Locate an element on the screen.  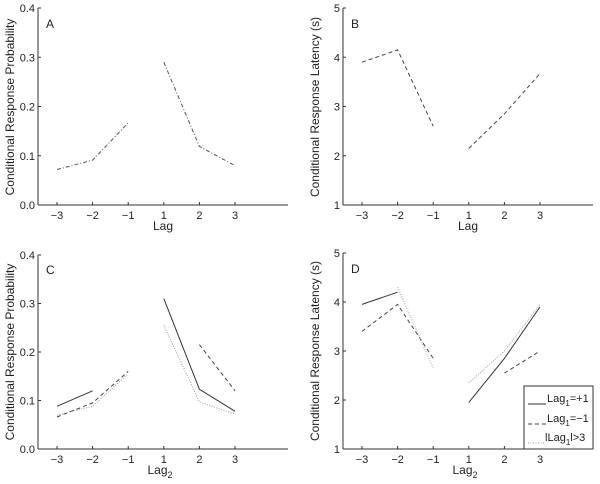
legend-label-lag1-minus1: Lag1=−1 is located at coordinates (568, 420).